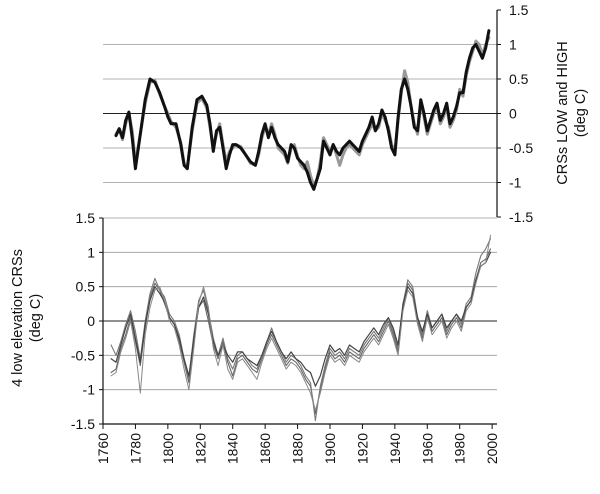  I want to click on top-y-axis-units: (deg C), so click(581, 113).